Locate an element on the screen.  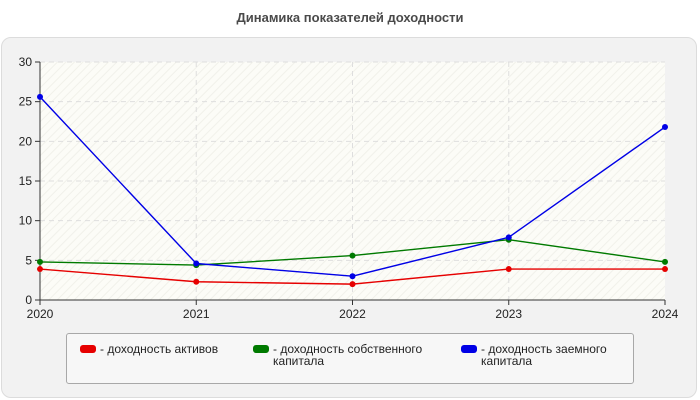
y-tick-label: 25 is located at coordinates (26, 102).